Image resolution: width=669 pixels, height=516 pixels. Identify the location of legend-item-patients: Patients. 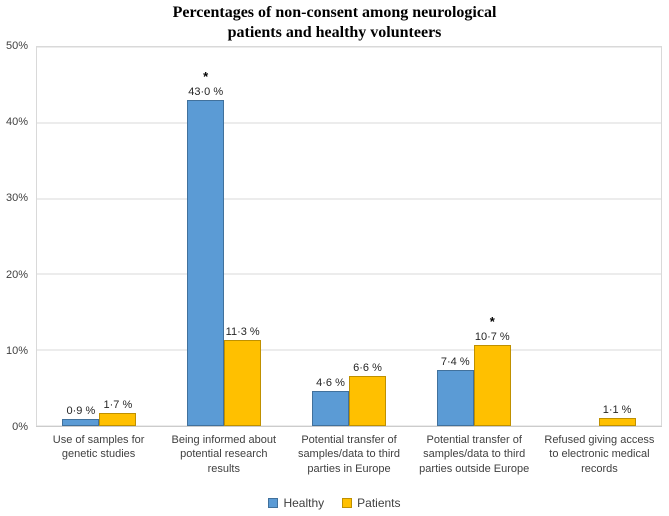
(371, 503).